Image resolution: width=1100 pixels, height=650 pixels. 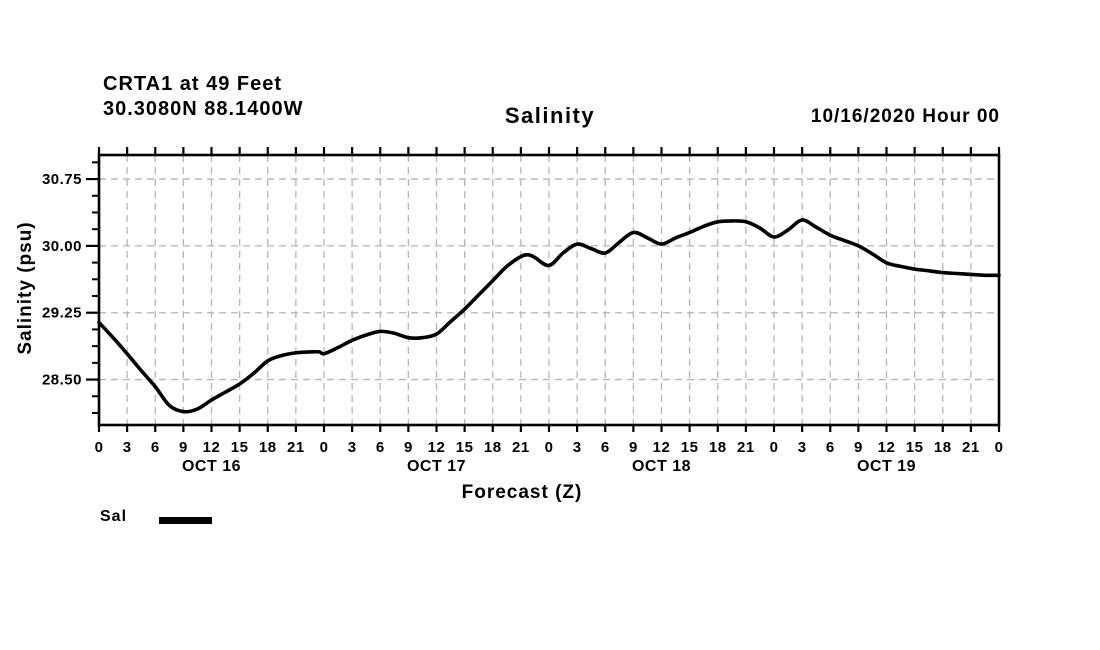 What do you see at coordinates (62, 380) in the screenshot?
I see `y-tick-label: 28.50` at bounding box center [62, 380].